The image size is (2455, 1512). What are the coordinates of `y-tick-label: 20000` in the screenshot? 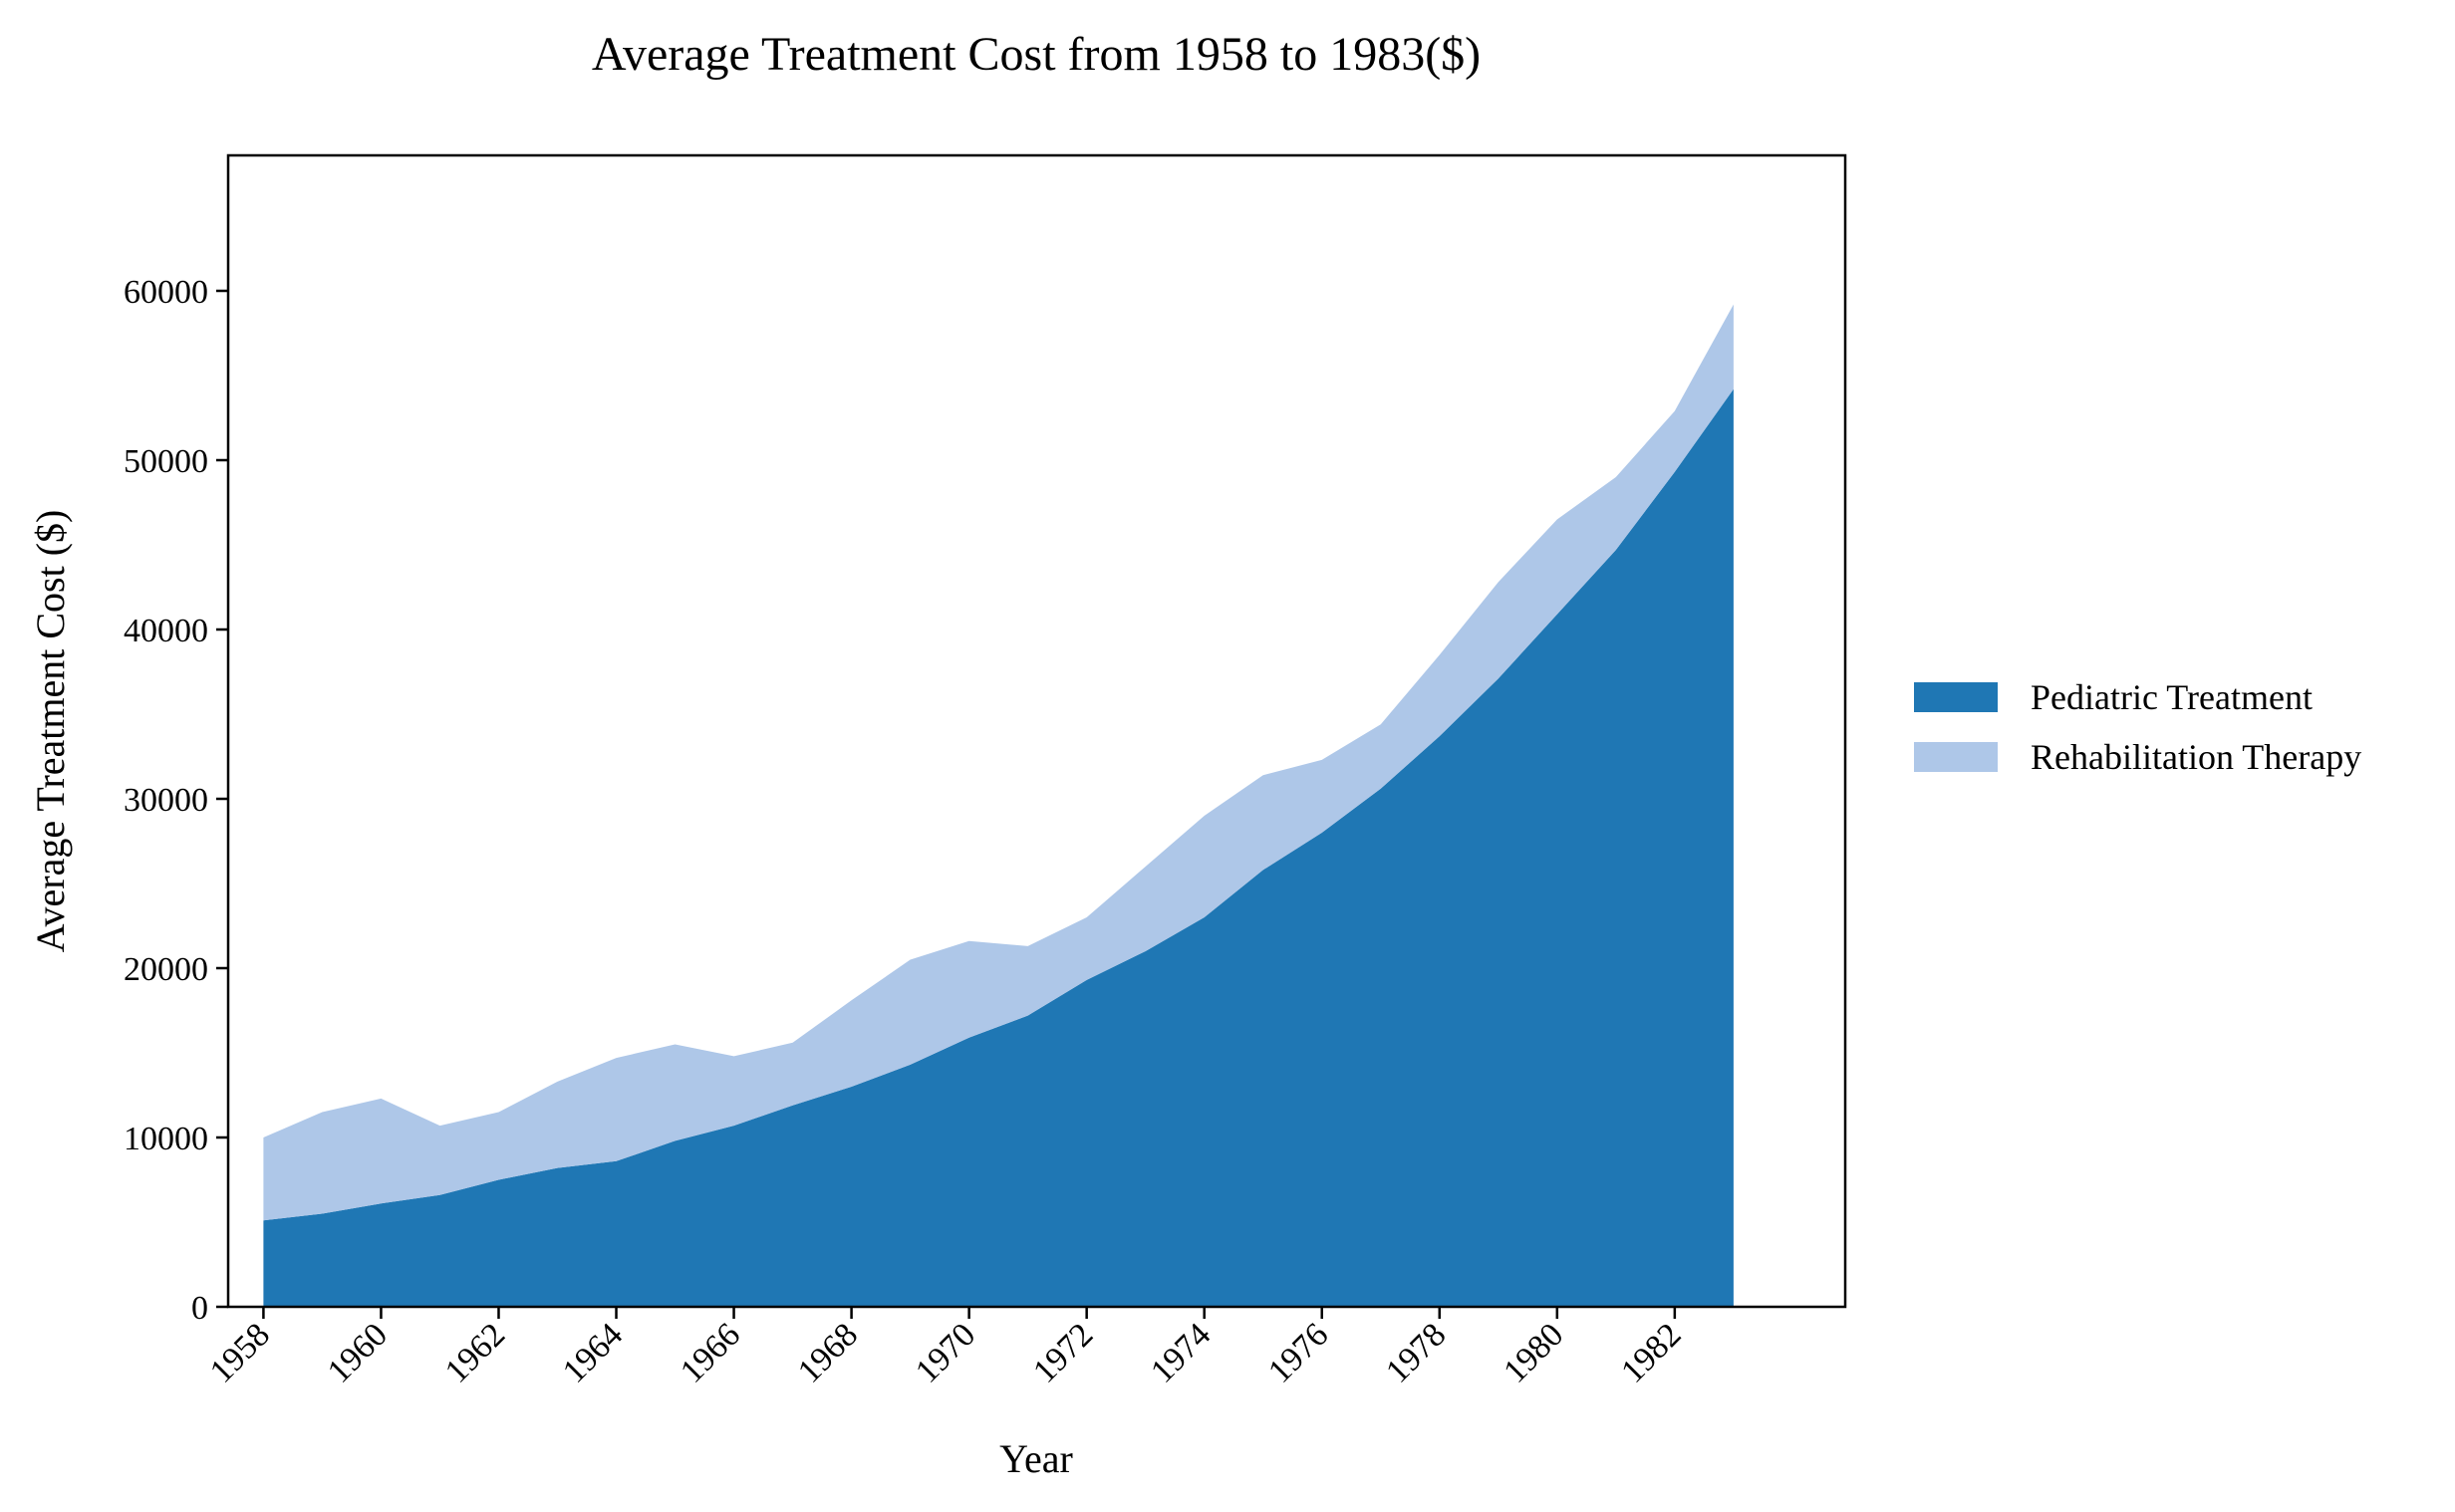 It's located at (166, 969).